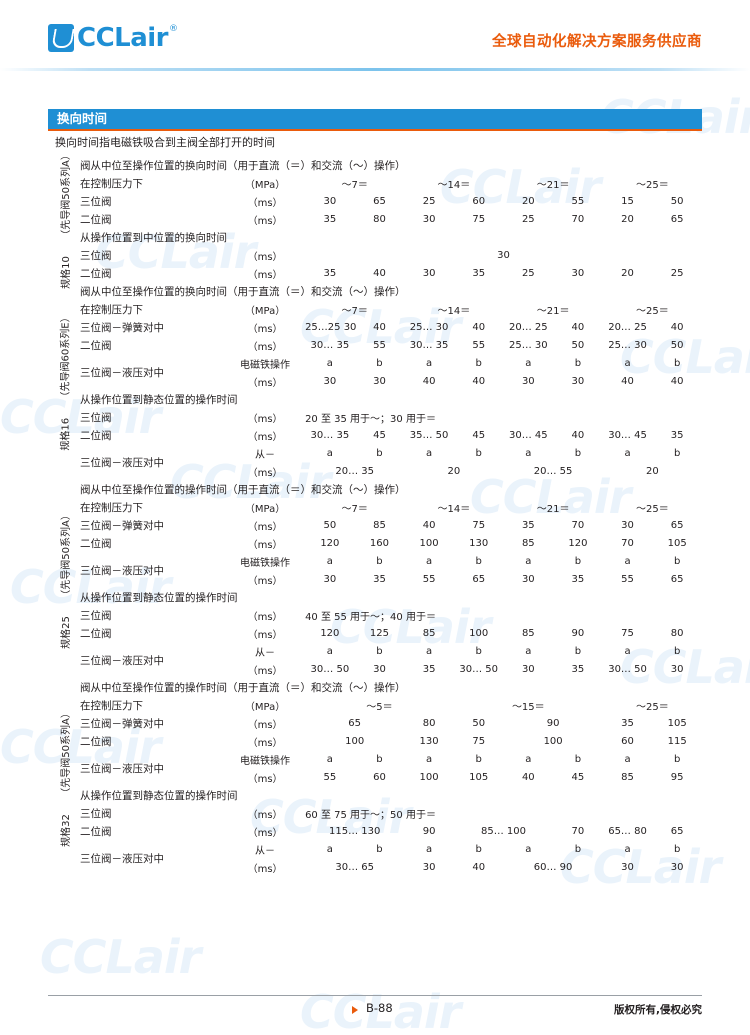  I want to click on cell: 120, so click(578, 543).